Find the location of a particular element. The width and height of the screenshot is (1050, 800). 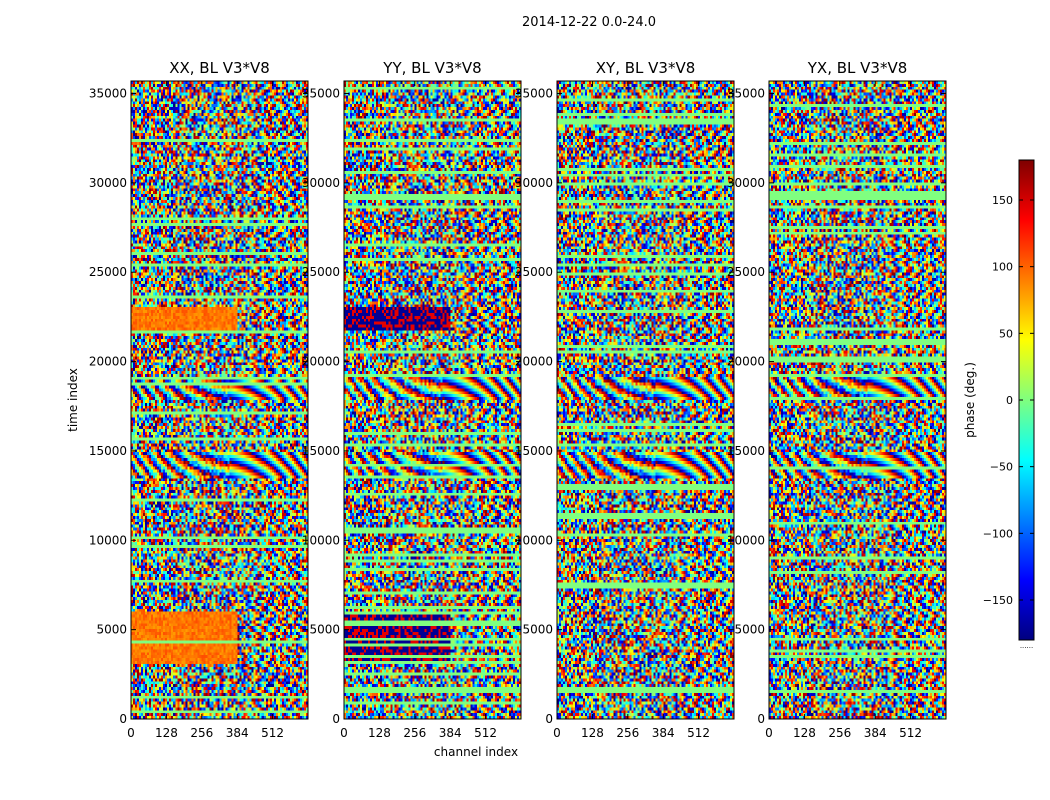

colorbar-tick-label: −100 is located at coordinates (998, 533).